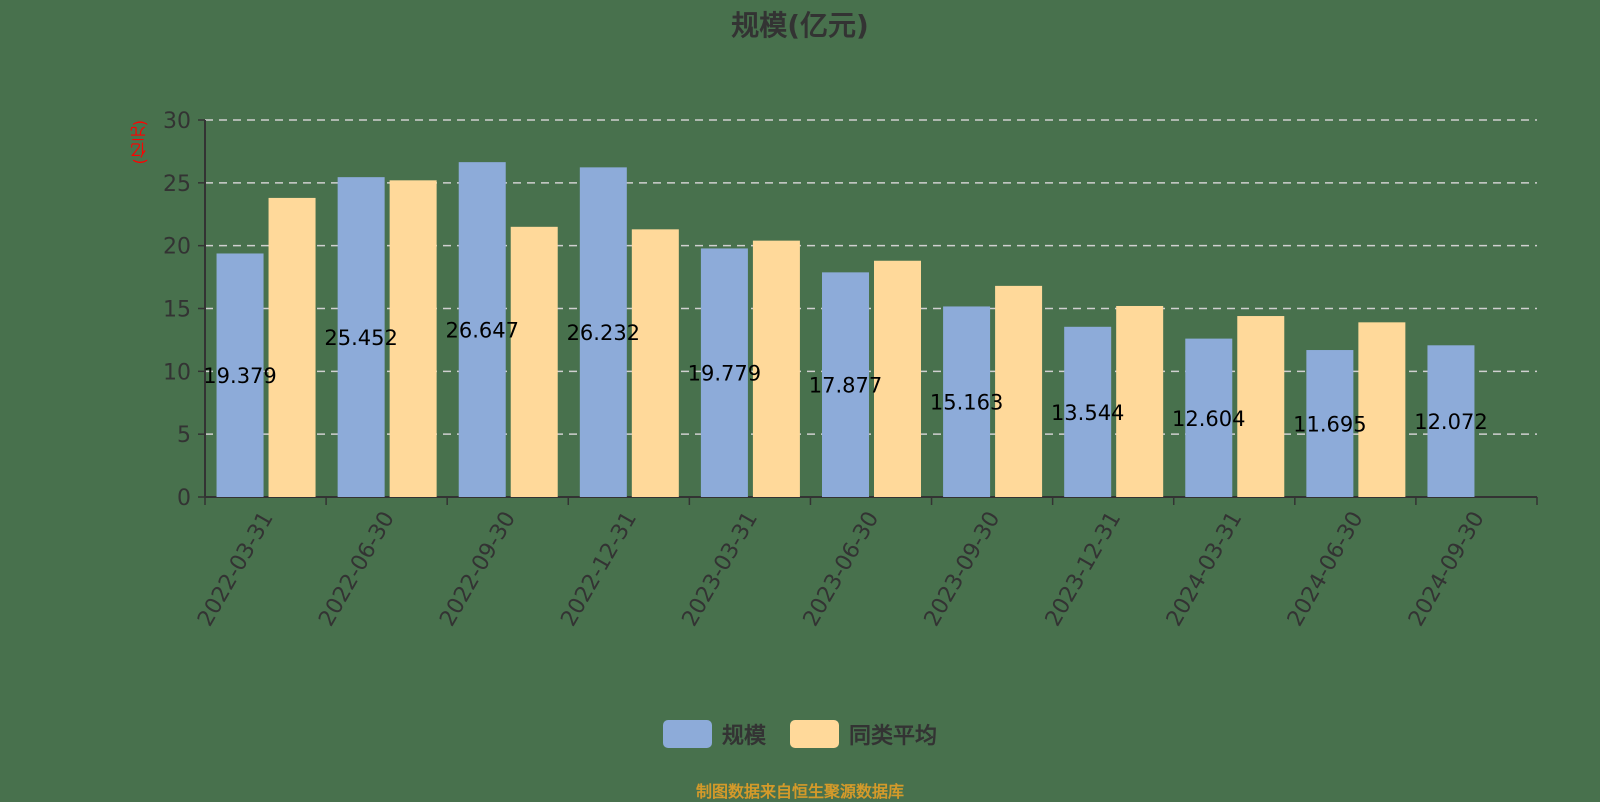  I want to click on bar-value-label: 17.877, so click(845, 386).